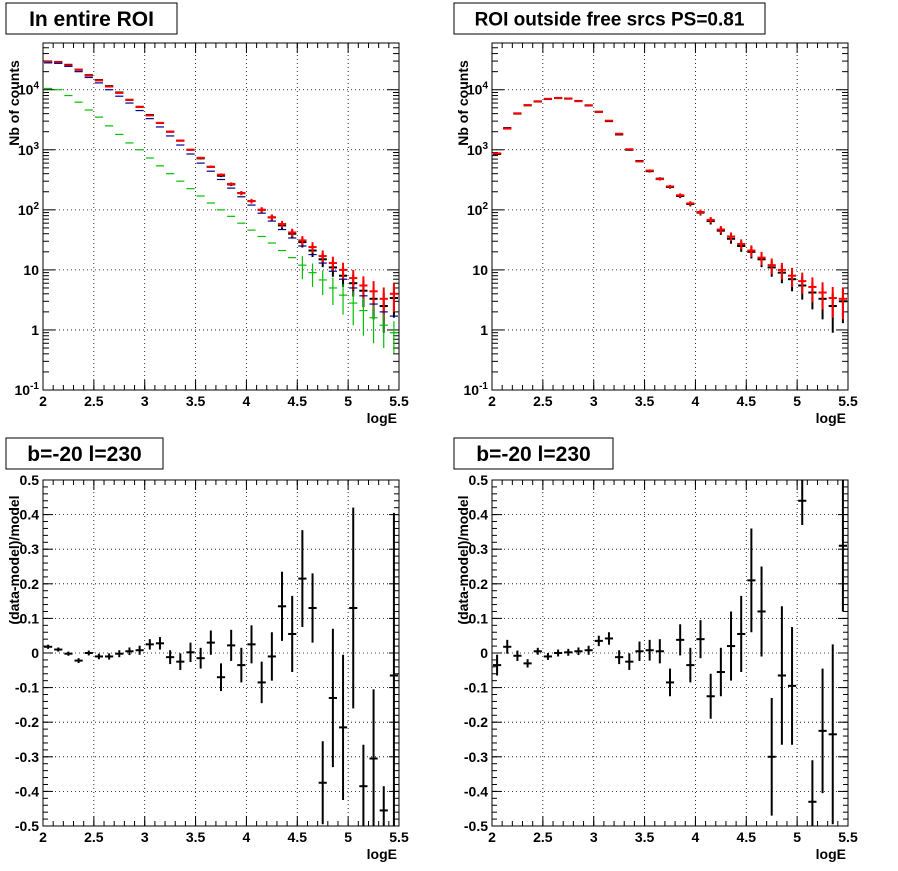 The width and height of the screenshot is (898, 871). I want to click on y-tick-label: 10⁴, so click(478, 89).